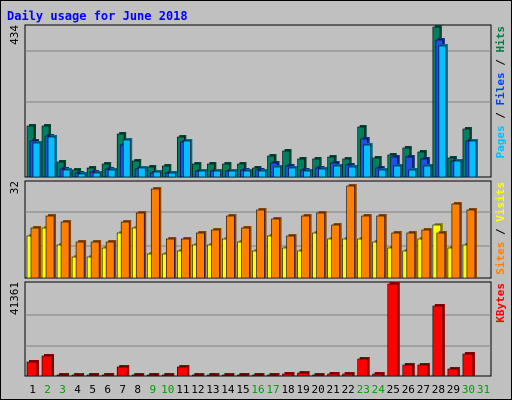 Image resolution: width=512 pixels, height=400 pixels. Describe the element at coordinates (333, 389) in the screenshot. I see `x-tick-label: 21` at that location.